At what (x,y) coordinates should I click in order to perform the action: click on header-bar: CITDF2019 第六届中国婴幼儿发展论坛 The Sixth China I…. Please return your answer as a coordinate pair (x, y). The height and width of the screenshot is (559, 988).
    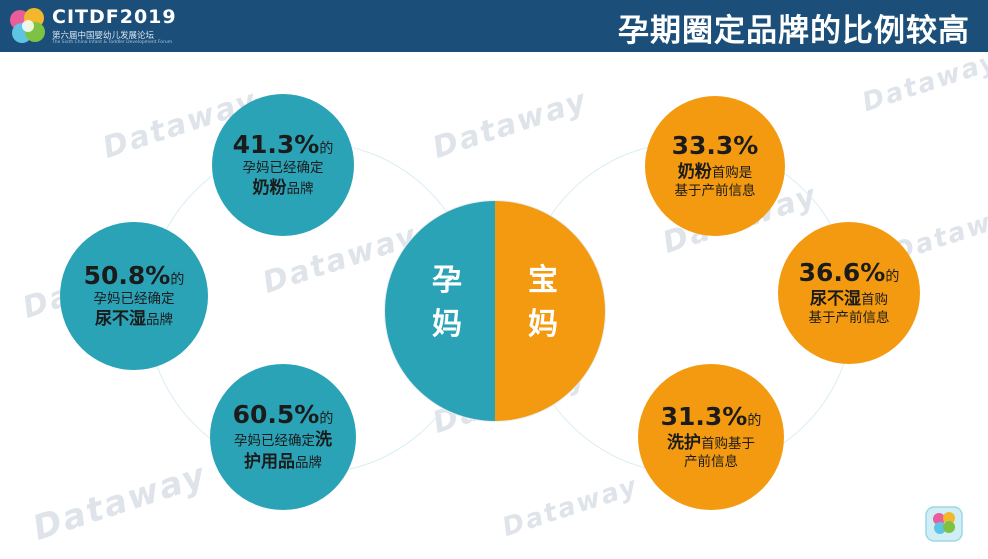
    Looking at the image, I should click on (494, 26).